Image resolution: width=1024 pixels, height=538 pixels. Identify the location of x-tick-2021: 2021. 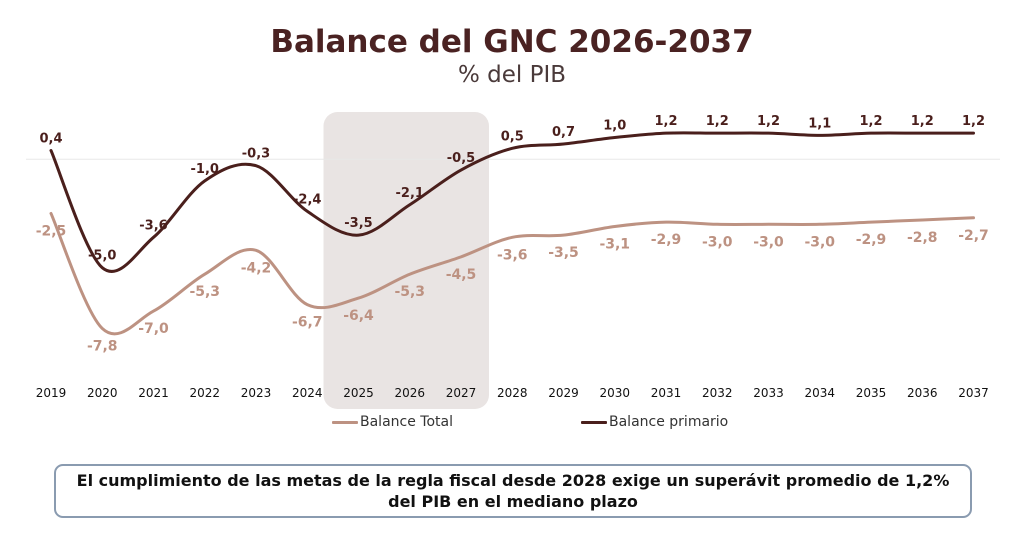
(153, 393).